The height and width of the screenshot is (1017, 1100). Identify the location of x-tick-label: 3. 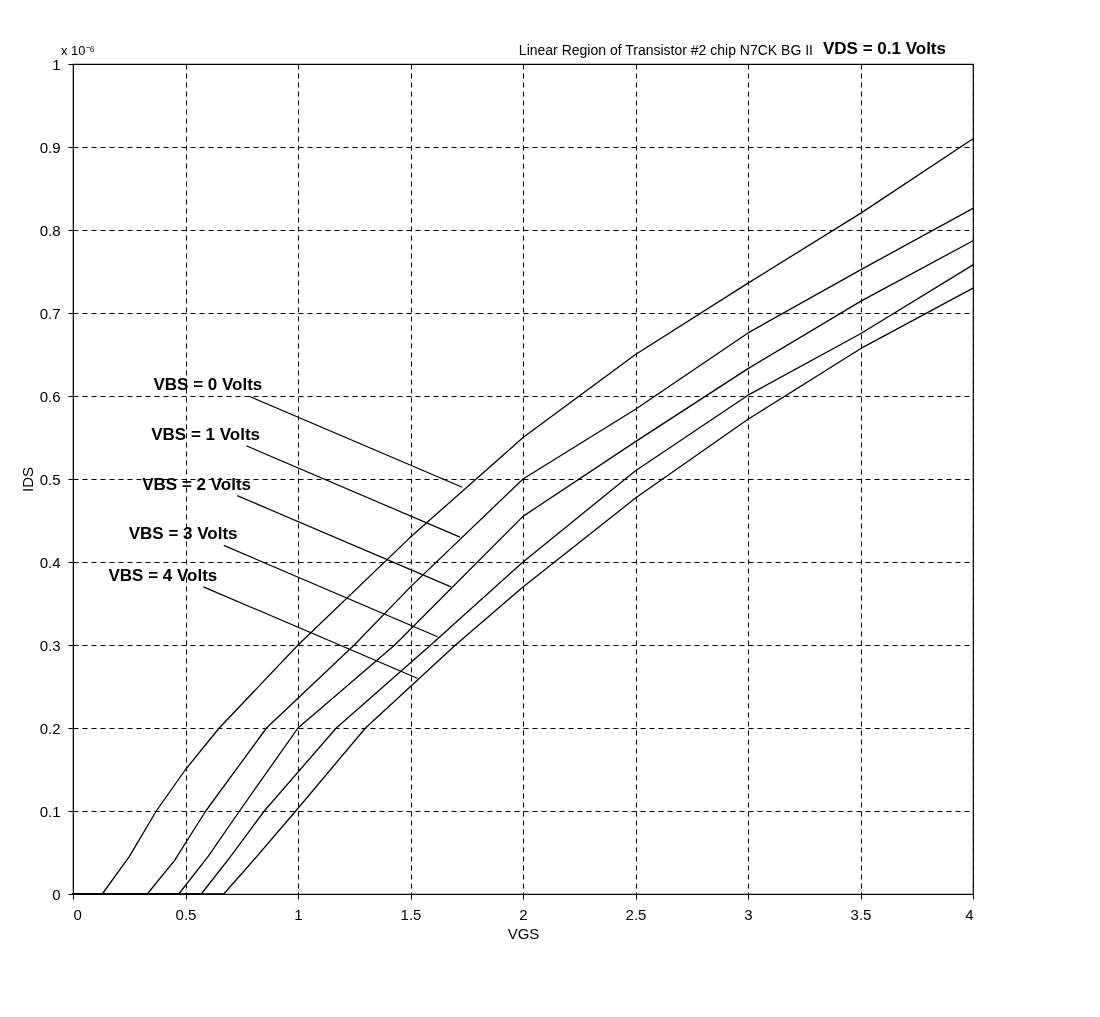
(748, 914).